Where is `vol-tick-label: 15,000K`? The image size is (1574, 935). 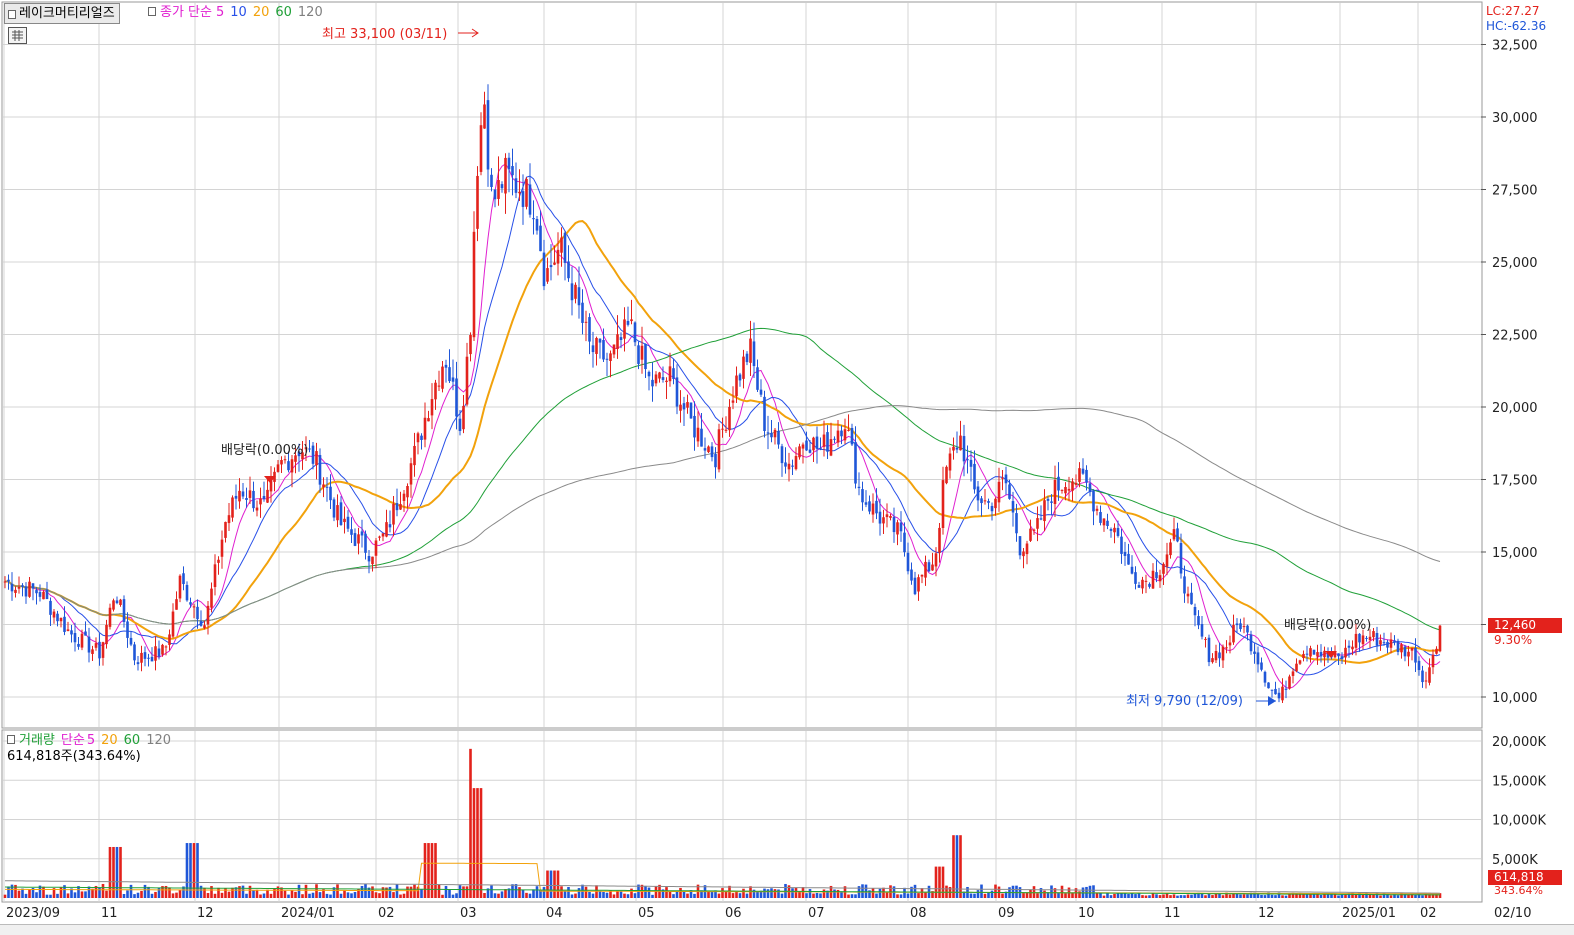 vol-tick-label: 15,000K is located at coordinates (1519, 781).